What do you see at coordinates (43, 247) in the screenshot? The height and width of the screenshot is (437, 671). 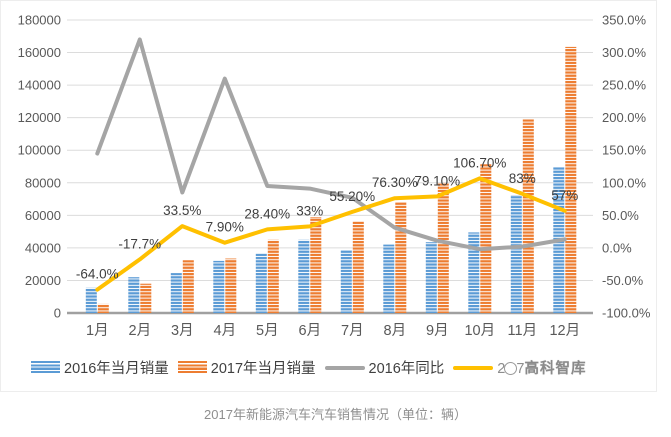 I see `svg-text: 40000` at bounding box center [43, 247].